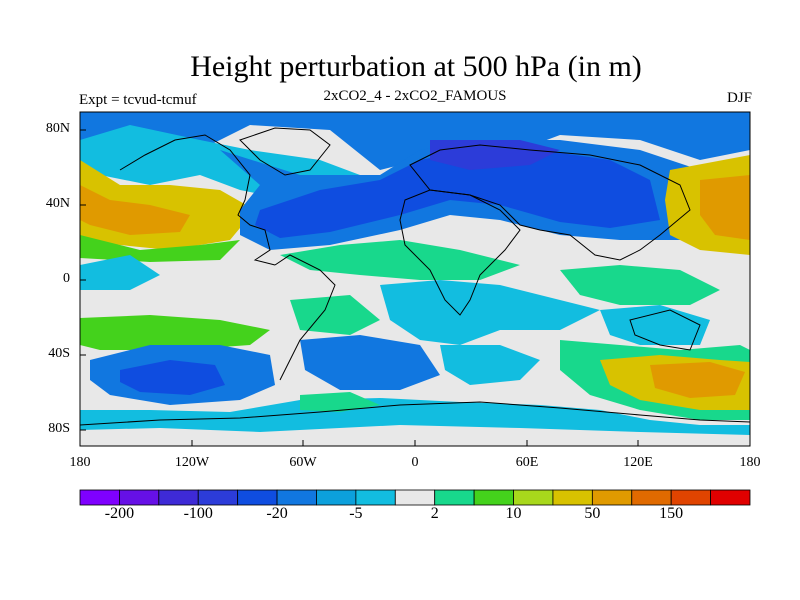 Image resolution: width=800 pixels, height=600 pixels. I want to click on aleutian-green-region, so click(160, 248).